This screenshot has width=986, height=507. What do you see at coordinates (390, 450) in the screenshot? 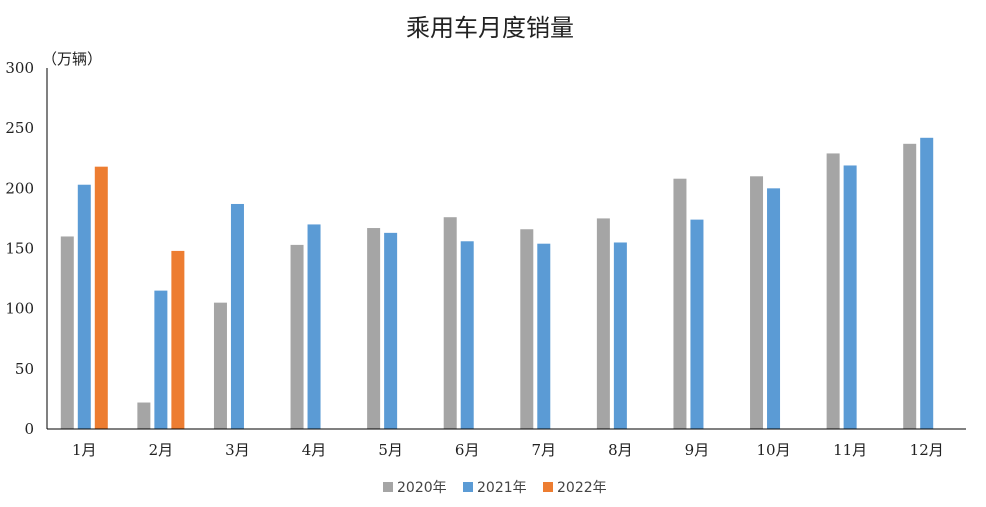
I see `x-tick-label: 5月` at bounding box center [390, 450].